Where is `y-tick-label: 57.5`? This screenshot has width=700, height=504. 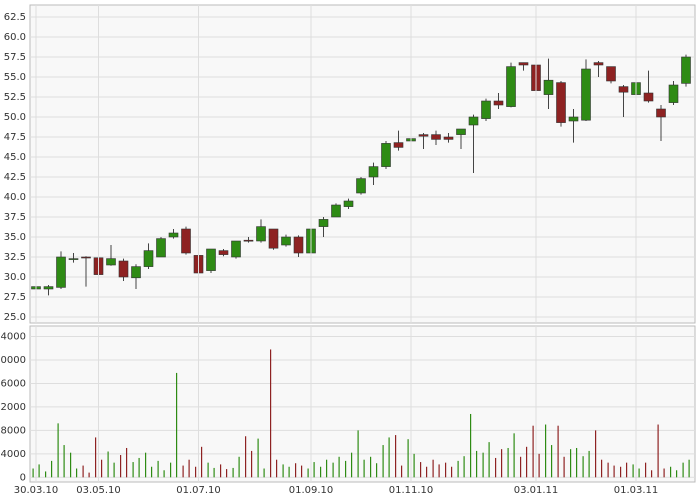
y-tick-label: 57.5 is located at coordinates (15, 57).